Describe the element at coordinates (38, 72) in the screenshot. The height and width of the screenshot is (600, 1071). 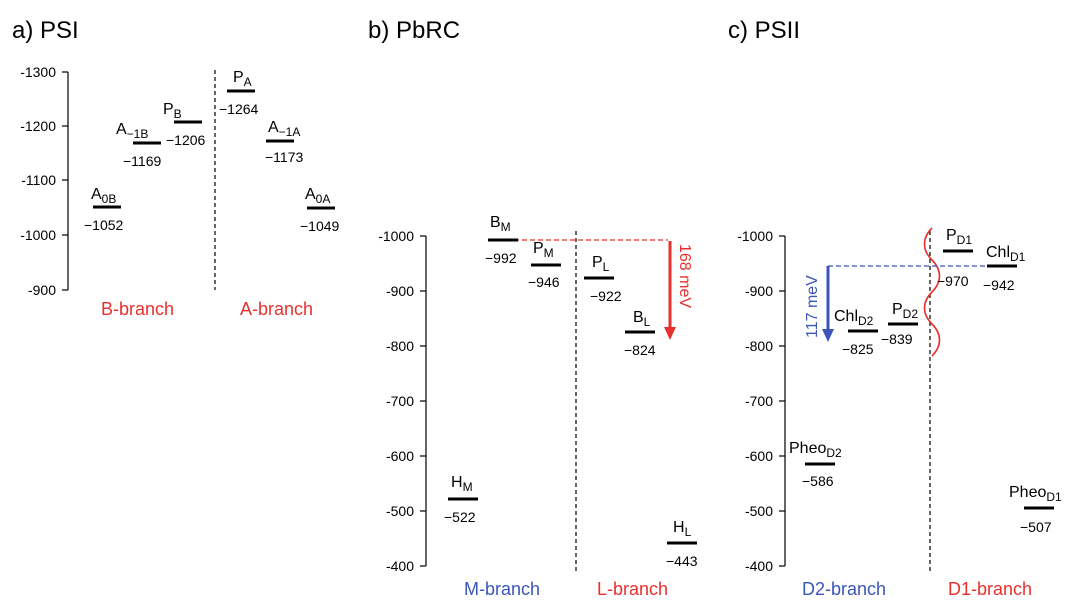
I see `svg-text: -1300` at that location.